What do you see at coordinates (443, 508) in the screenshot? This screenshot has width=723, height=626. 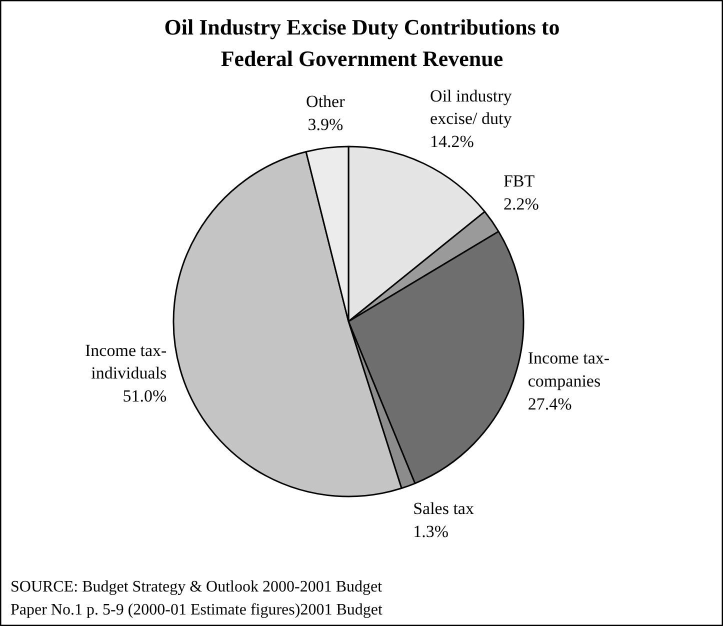 I see `slice-label: Sales tax` at bounding box center [443, 508].